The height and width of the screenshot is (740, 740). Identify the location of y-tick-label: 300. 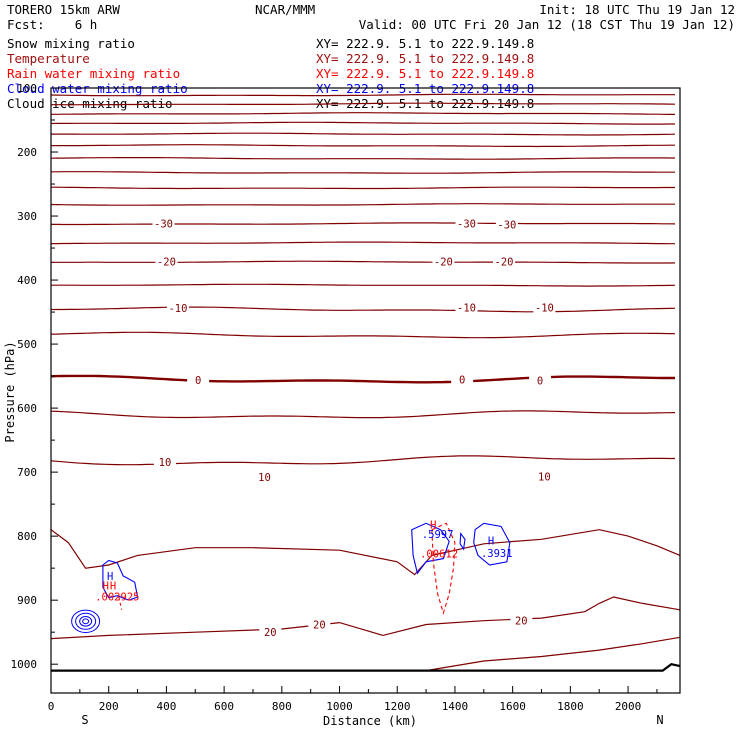
(27, 216).